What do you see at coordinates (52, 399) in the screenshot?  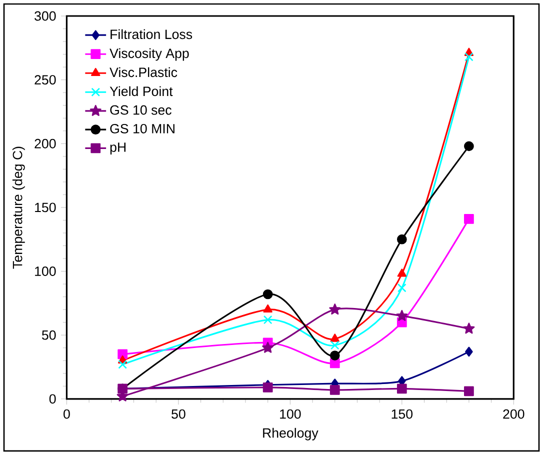 I see `y-tick-label: 0` at bounding box center [52, 399].